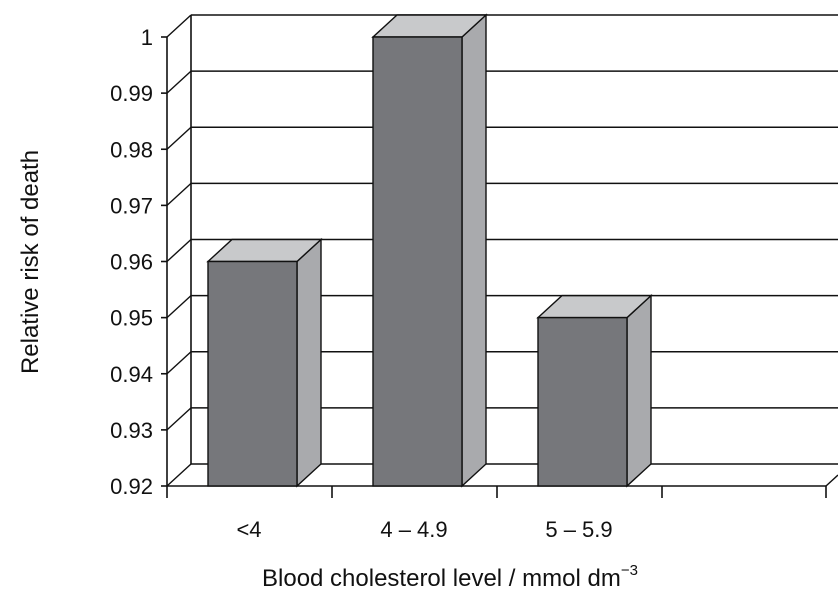 The height and width of the screenshot is (604, 838). What do you see at coordinates (629, 570) in the screenshot?
I see `x-axis-title-exponent: −3` at bounding box center [629, 570].